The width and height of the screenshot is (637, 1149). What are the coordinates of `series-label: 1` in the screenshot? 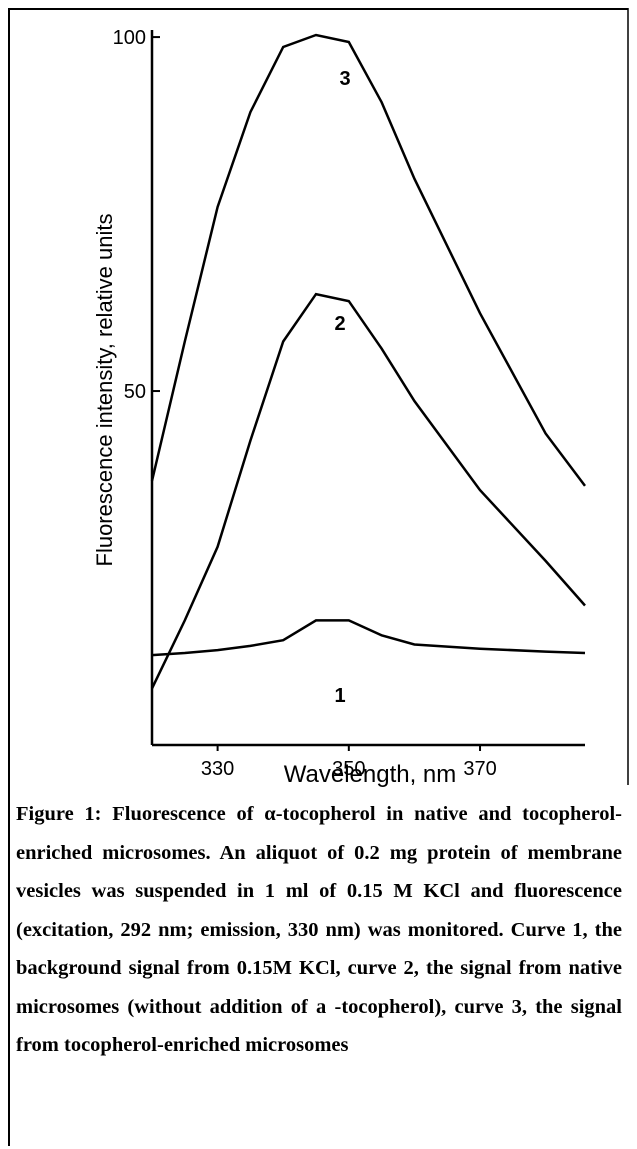 It's located at (339, 696).